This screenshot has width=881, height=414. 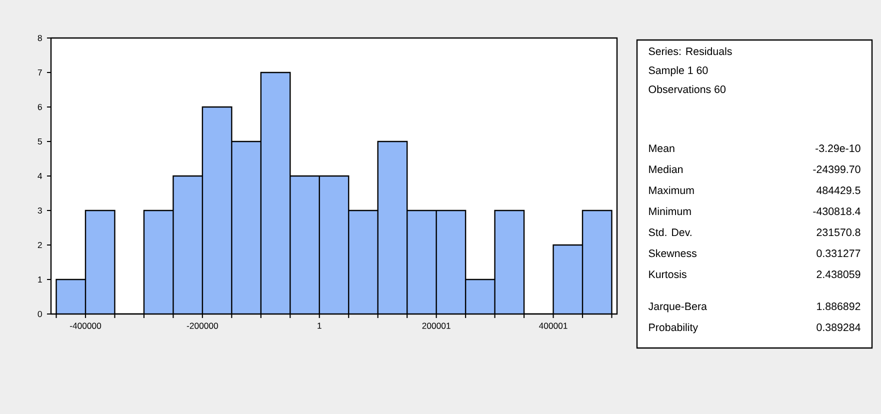 What do you see at coordinates (838, 306) in the screenshot?
I see `text: 1.886892` at bounding box center [838, 306].